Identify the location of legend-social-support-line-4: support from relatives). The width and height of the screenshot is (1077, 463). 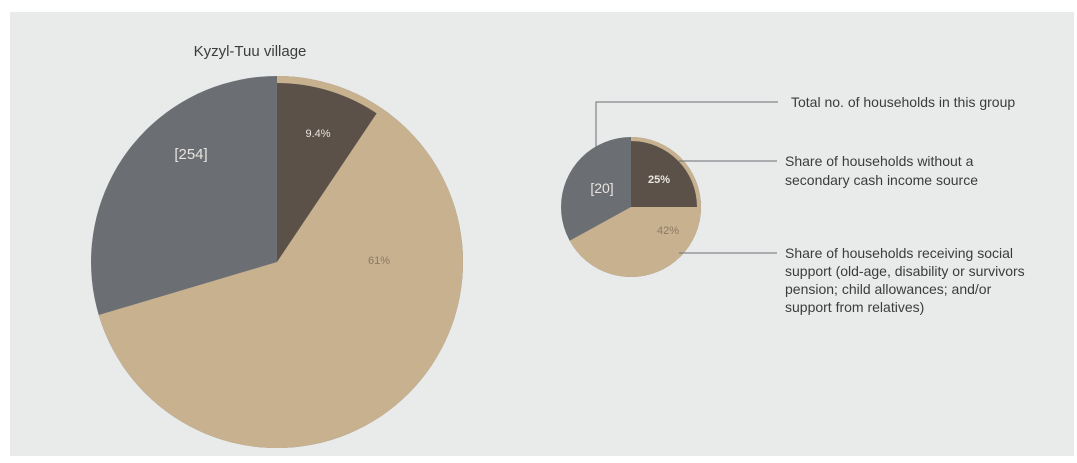
(854, 307).